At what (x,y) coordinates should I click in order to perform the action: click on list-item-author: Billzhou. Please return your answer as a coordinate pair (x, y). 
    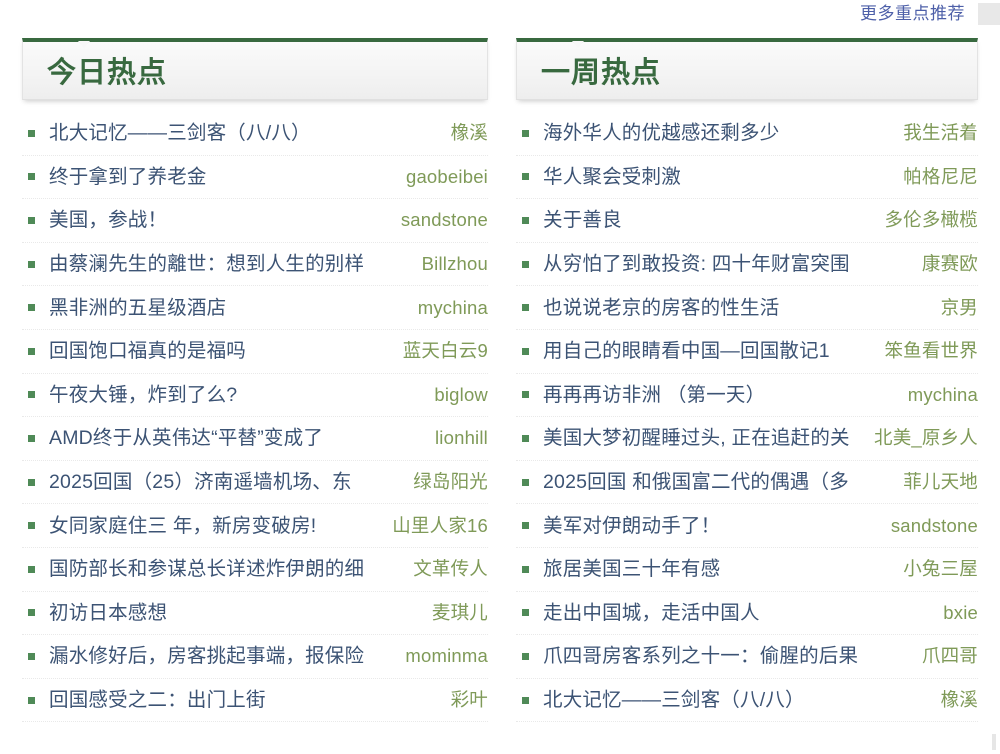
    Looking at the image, I should click on (454, 264).